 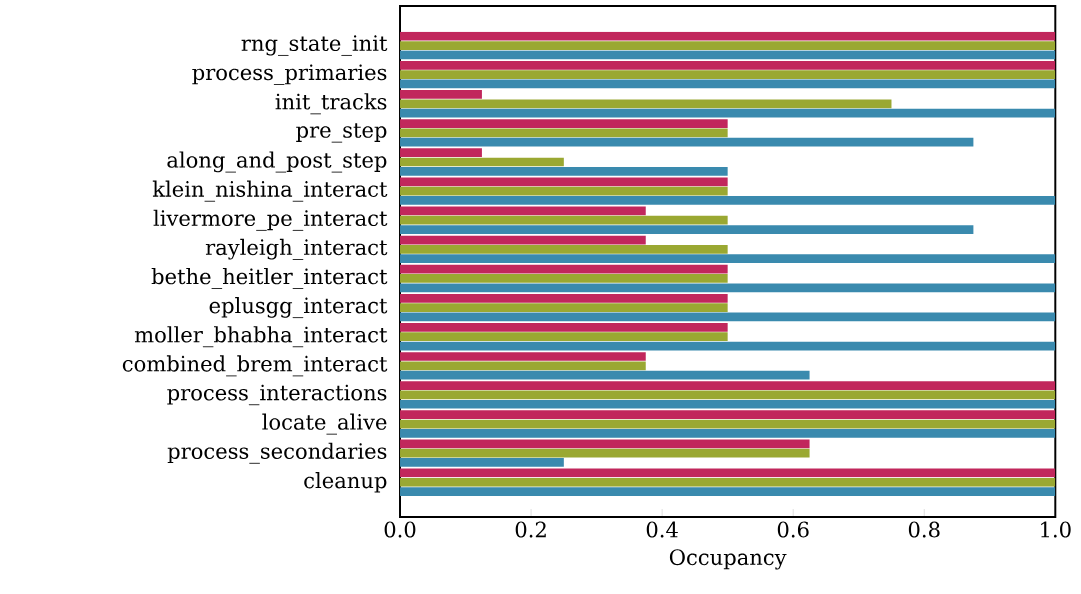 I want to click on y-tick-label: process_primaries, so click(x=289, y=74).